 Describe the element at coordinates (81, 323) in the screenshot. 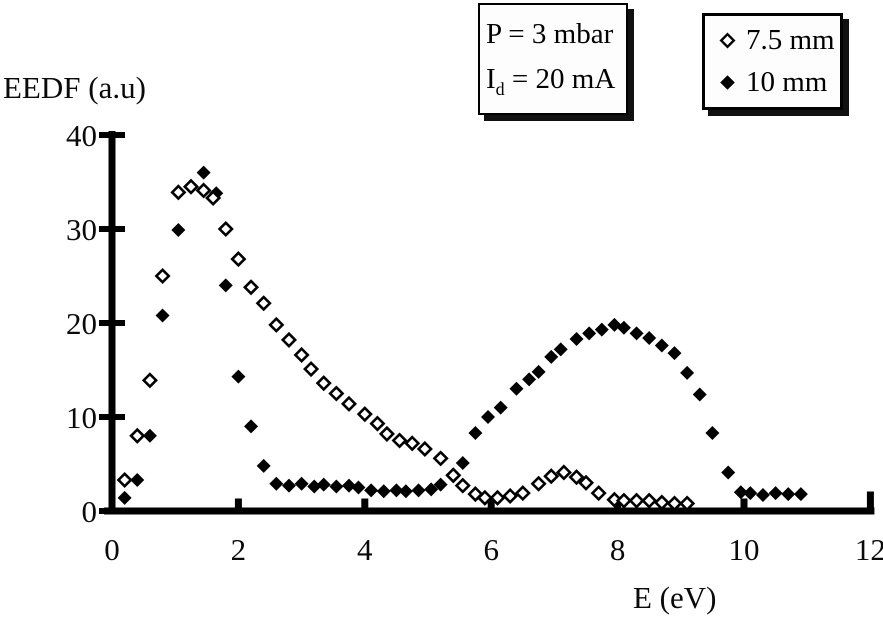

I see `svg-text: 20` at that location.